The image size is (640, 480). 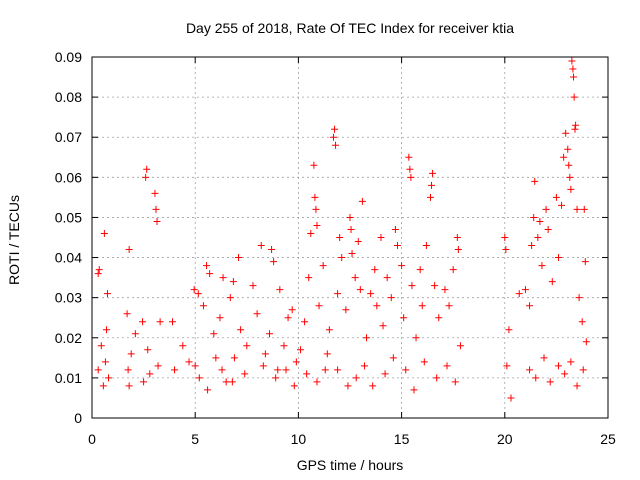 What do you see at coordinates (68, 97) in the screenshot?
I see `y-tick-label: 0.08` at bounding box center [68, 97].